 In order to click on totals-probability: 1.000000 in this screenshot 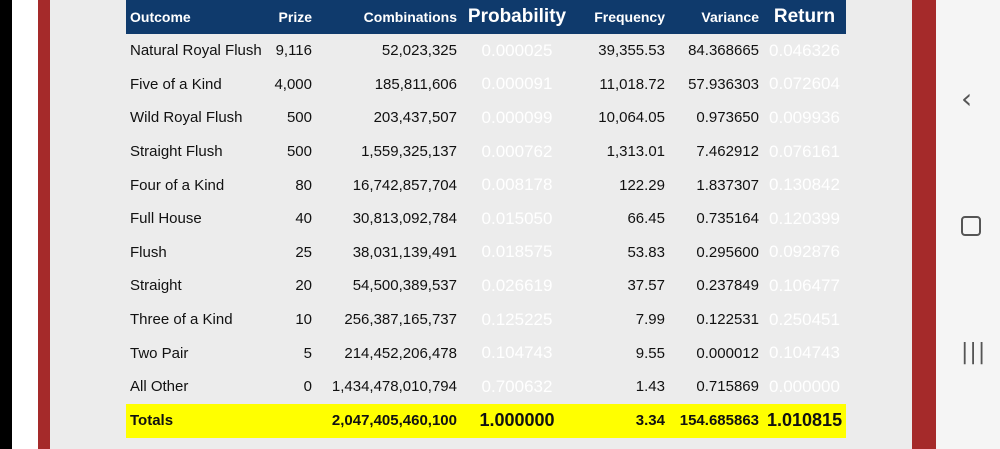, I will do `click(517, 420)`.